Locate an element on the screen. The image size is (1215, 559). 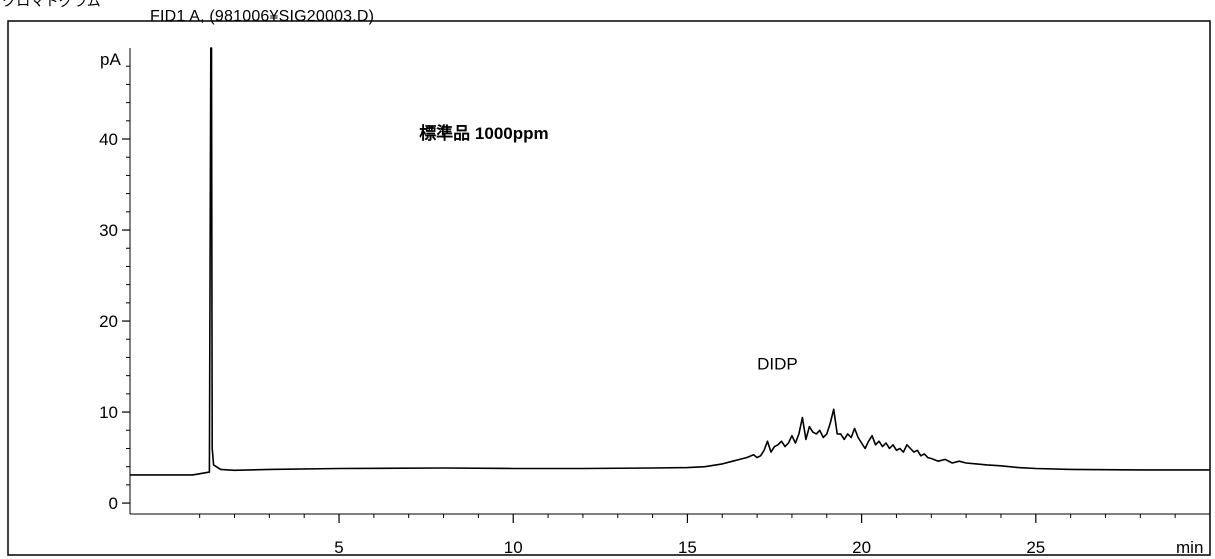
x-tick-label: 10 is located at coordinates (513, 547).